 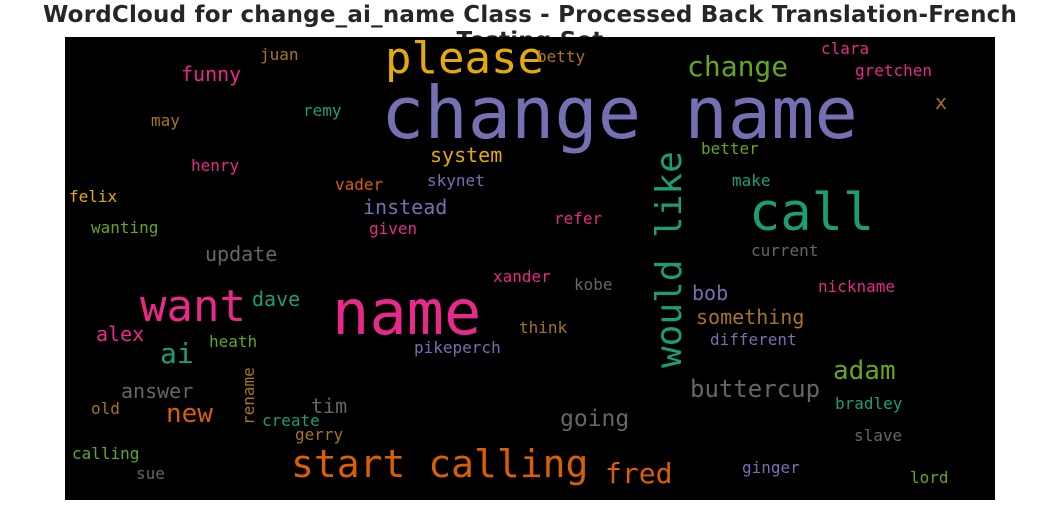 What do you see at coordinates (105, 454) in the screenshot?
I see `word-calling: calling` at bounding box center [105, 454].